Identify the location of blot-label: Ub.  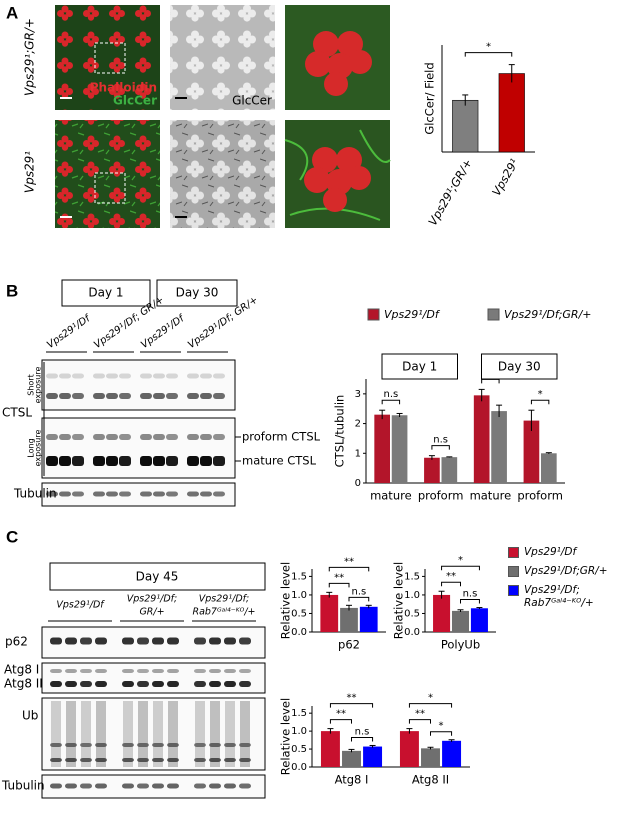
(30, 716).